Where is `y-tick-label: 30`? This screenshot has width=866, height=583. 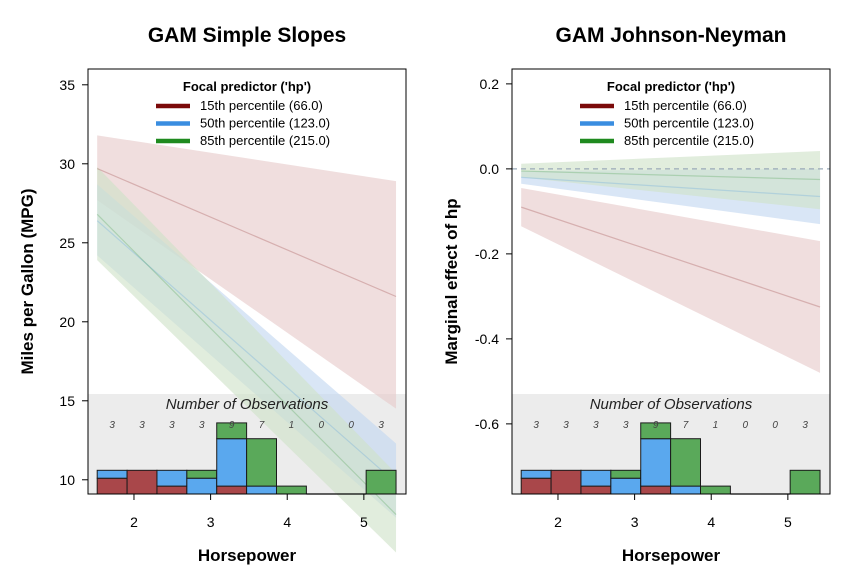
y-tick-label: 30 is located at coordinates (67, 164).